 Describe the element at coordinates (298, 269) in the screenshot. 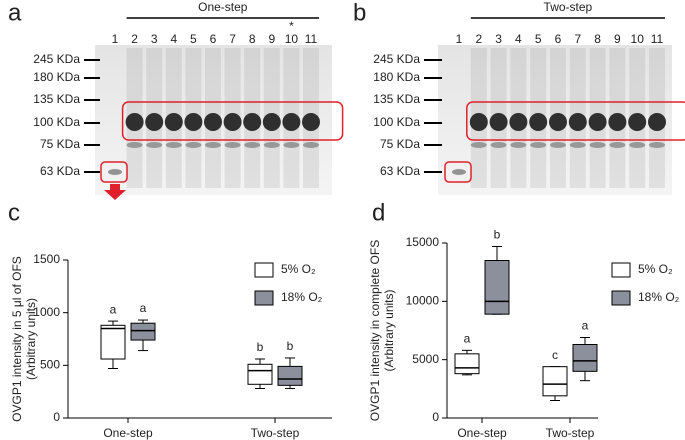

I see `legend-label: 5% O₂` at that location.